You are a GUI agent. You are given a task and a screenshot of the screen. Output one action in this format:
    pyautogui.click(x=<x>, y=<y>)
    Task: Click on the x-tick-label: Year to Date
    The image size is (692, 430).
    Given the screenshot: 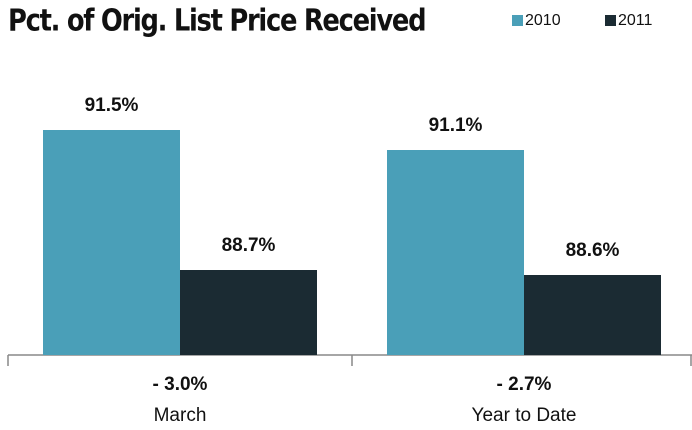 What is the action you would take?
    pyautogui.click(x=524, y=415)
    